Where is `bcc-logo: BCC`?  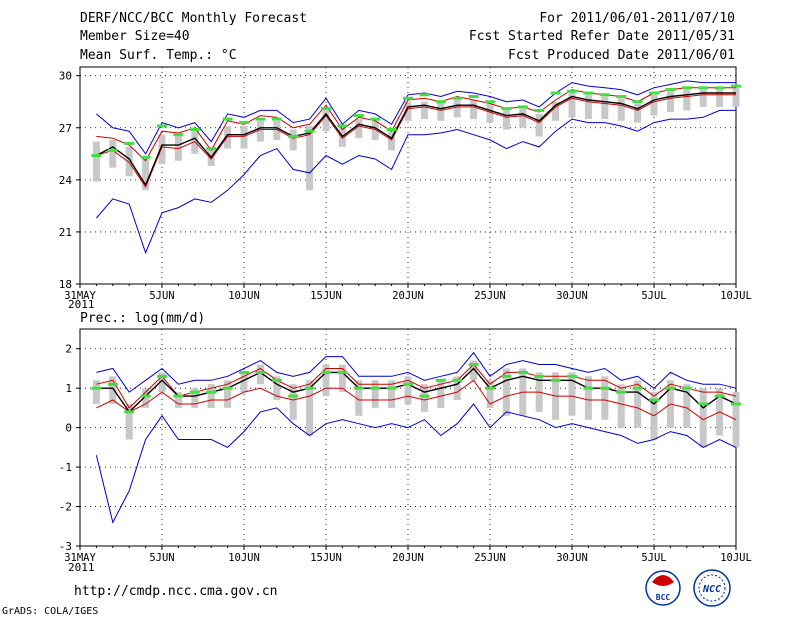
bcc-logo: BCC is located at coordinates (663, 588).